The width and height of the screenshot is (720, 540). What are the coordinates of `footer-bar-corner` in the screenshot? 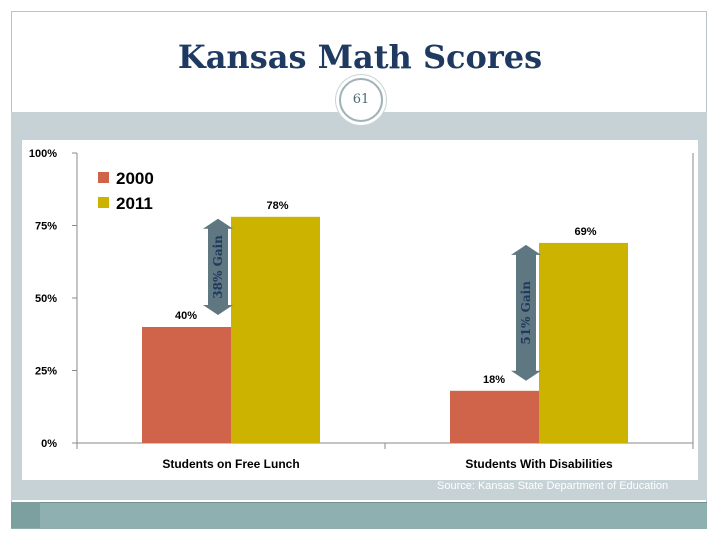 It's located at (25, 515).